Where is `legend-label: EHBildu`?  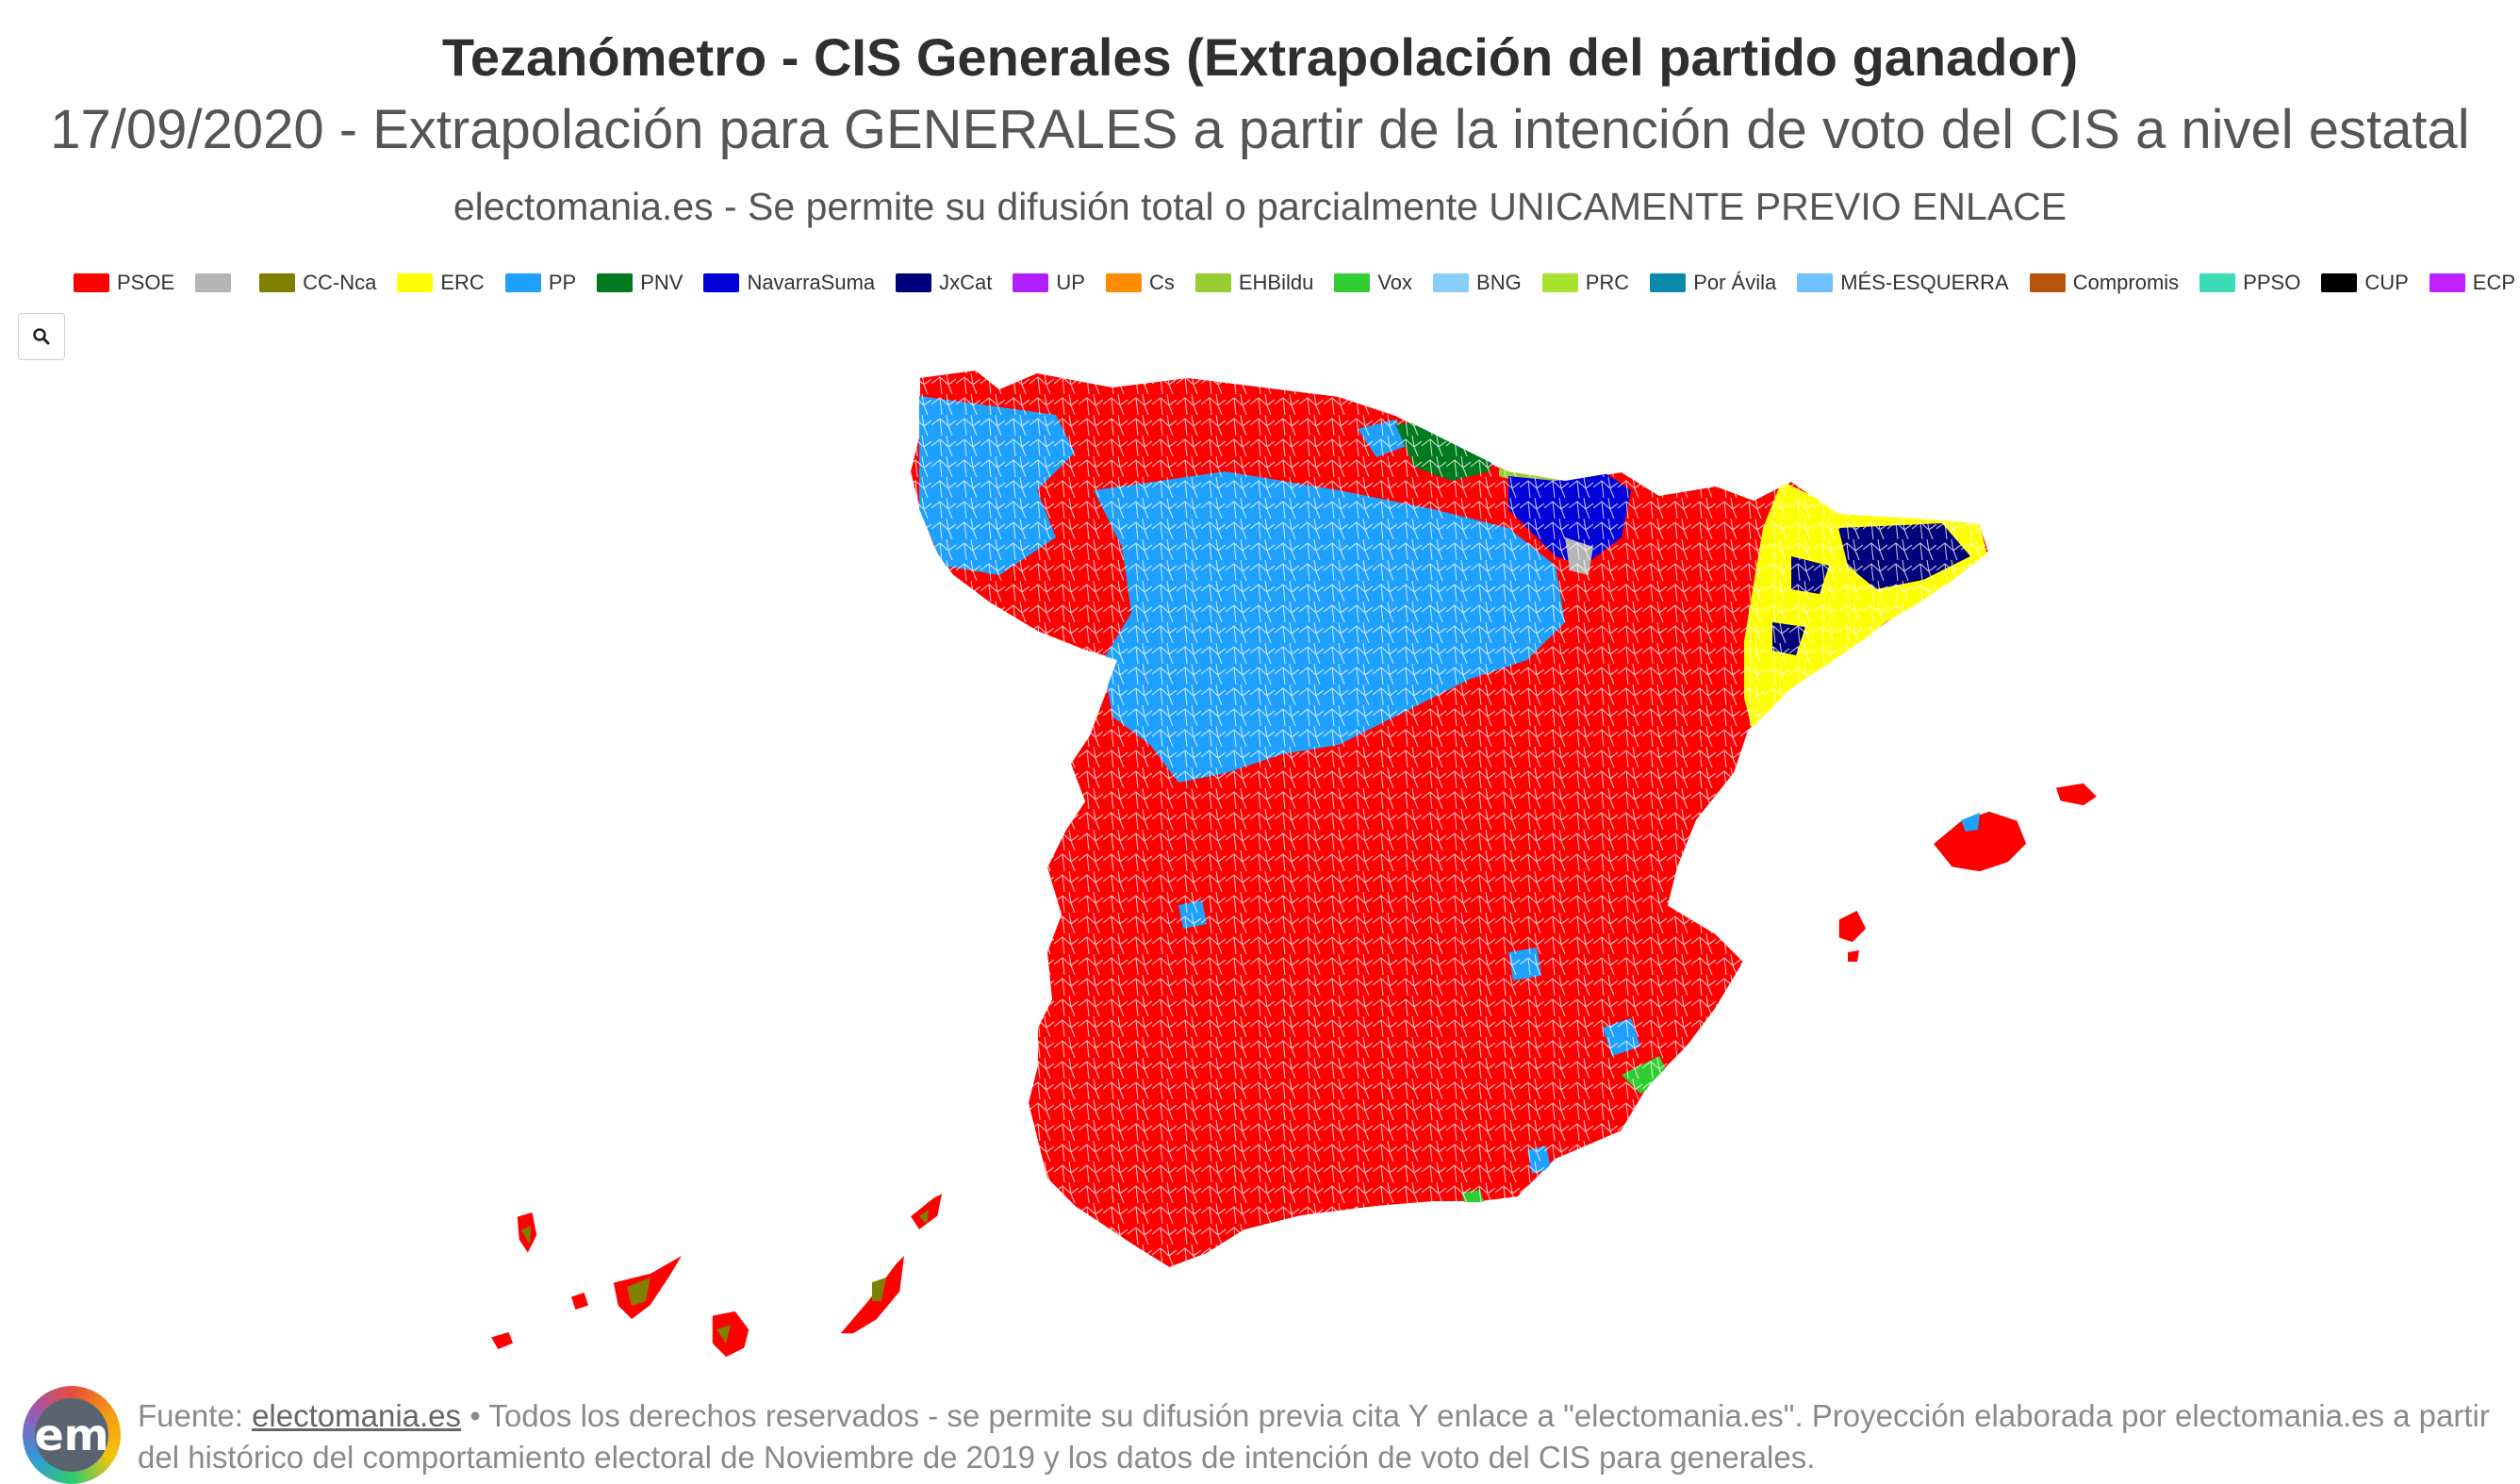 legend-label: EHBildu is located at coordinates (1276, 282).